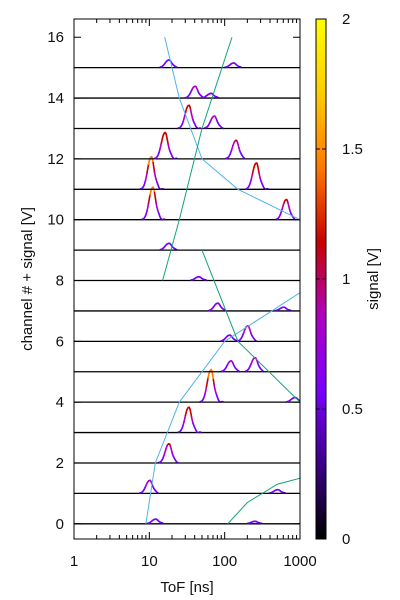 The image size is (400, 600). What do you see at coordinates (74, 561) in the screenshot?
I see `x-tick-label: 1` at bounding box center [74, 561].